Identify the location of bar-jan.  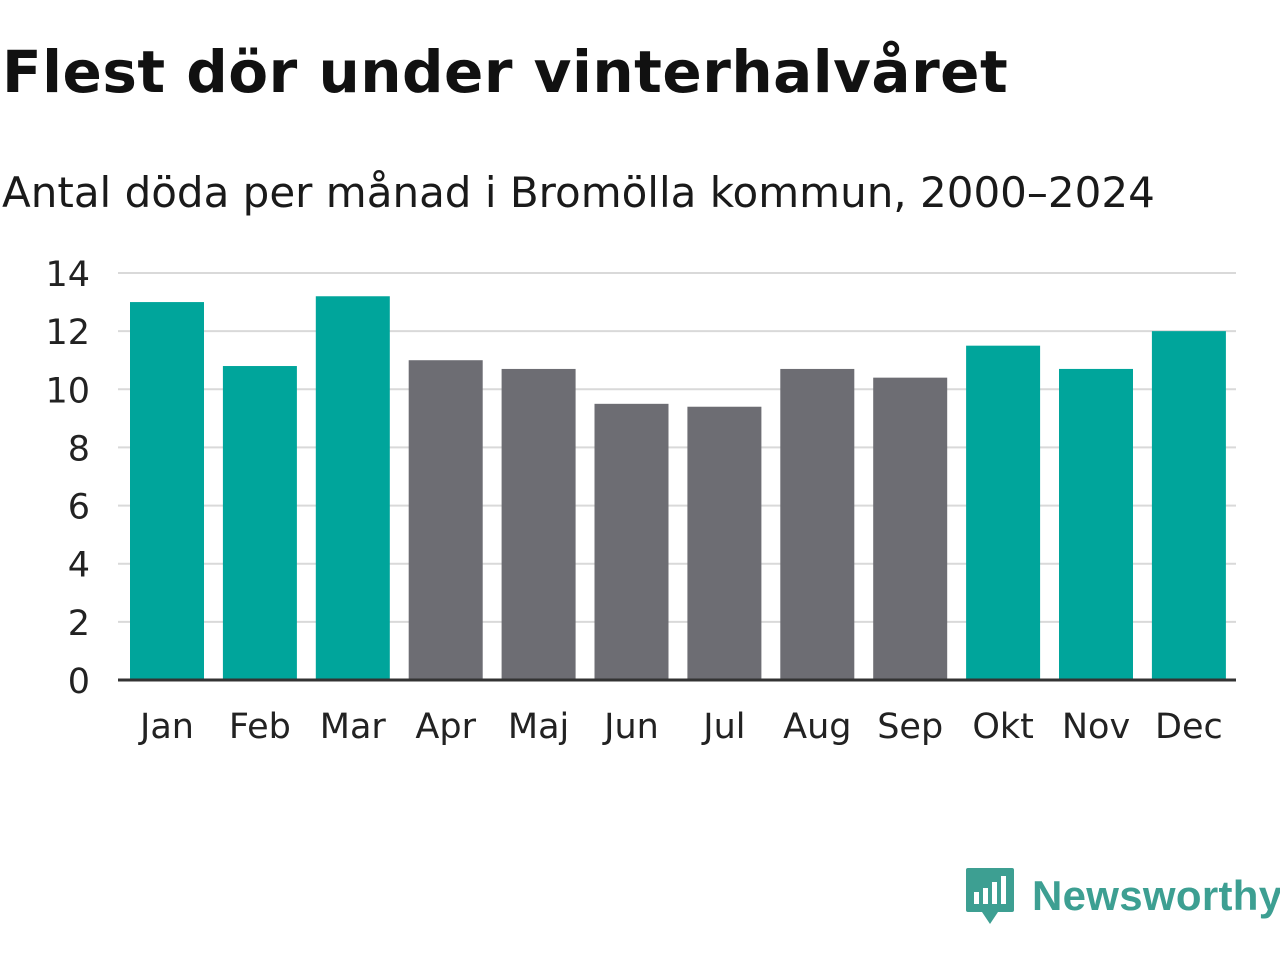
(167, 491).